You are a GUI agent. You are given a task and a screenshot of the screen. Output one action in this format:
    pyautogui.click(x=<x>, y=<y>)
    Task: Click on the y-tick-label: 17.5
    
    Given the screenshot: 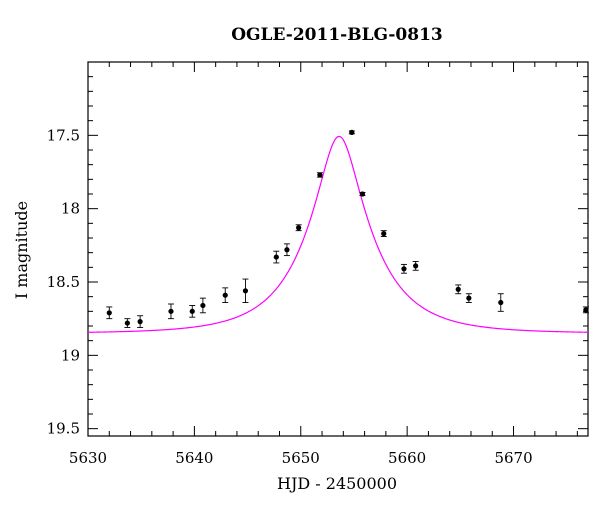 What is the action you would take?
    pyautogui.click(x=63, y=135)
    